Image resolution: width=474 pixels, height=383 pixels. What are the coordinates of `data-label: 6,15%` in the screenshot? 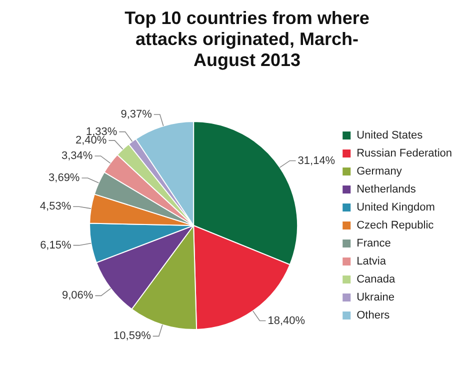 It's located at (56, 245).